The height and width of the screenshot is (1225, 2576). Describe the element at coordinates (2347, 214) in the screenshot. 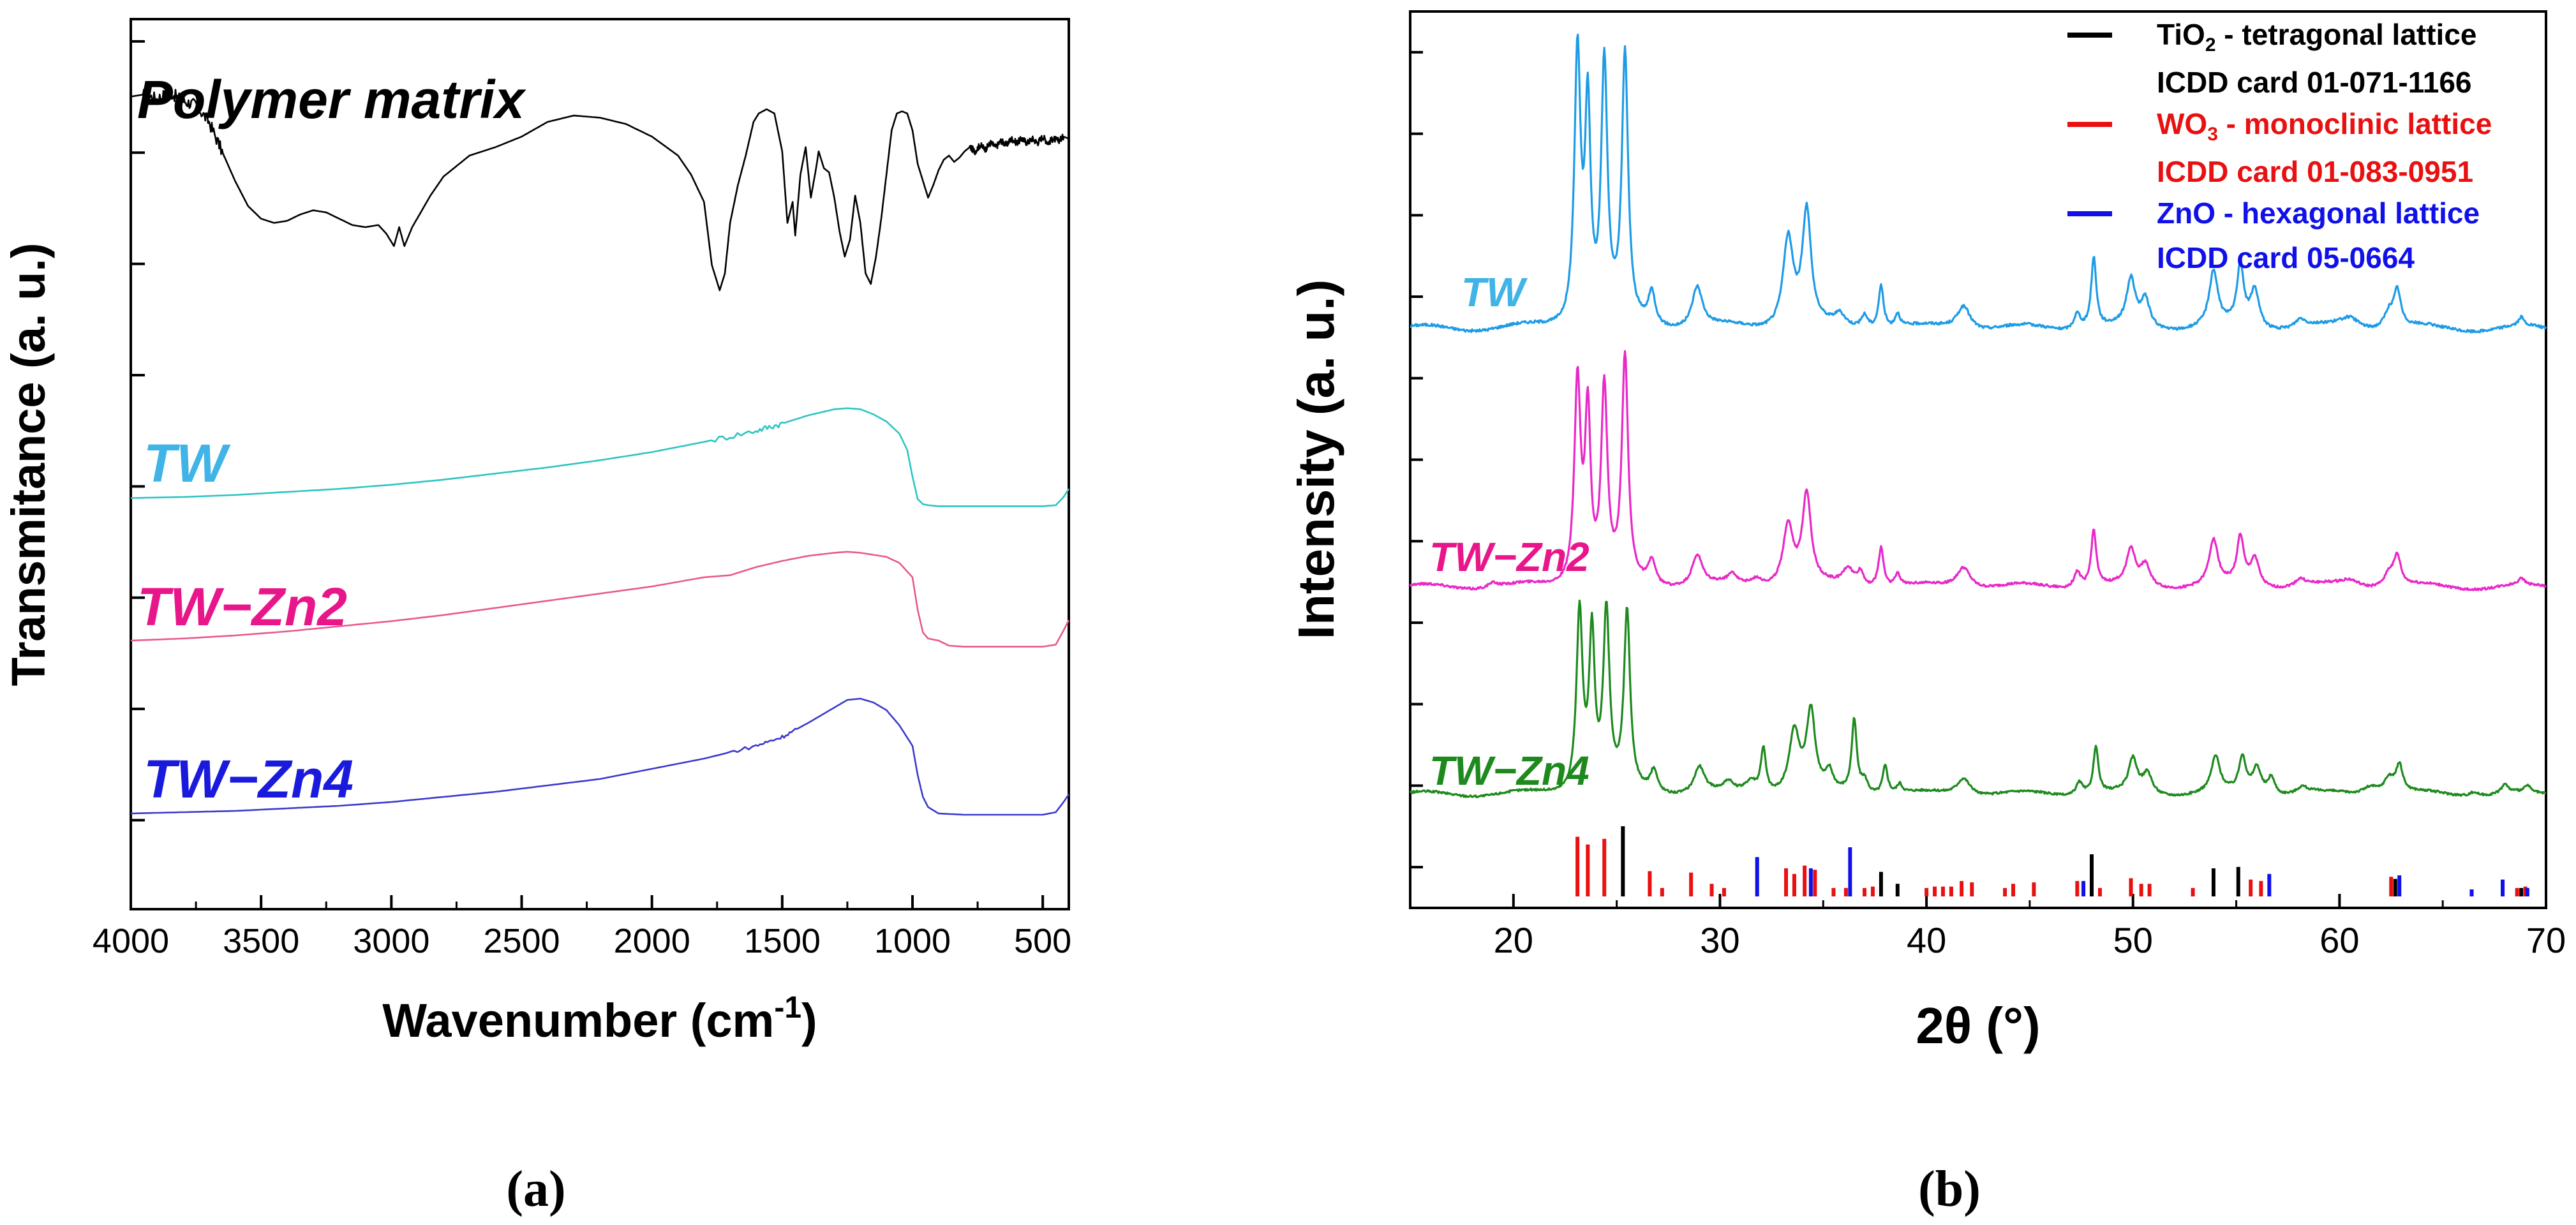

I see `legend-zno-rest: - hexagonal lattice` at that location.